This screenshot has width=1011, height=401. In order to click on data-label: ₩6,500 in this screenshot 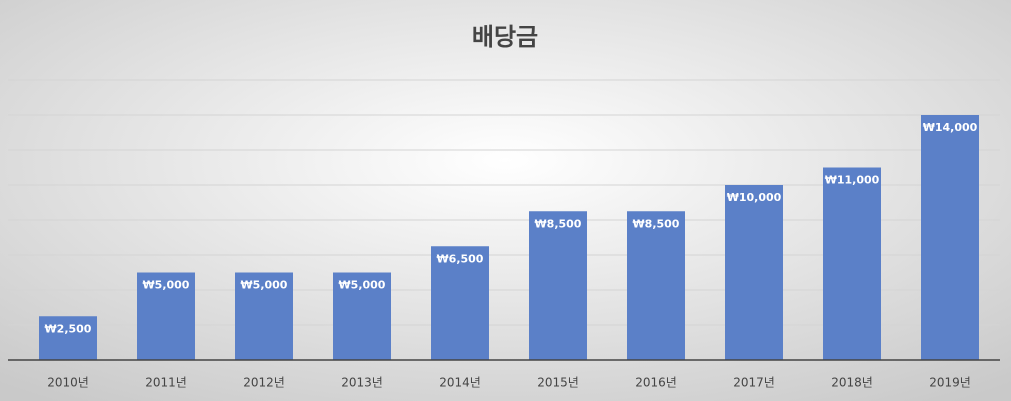, I will do `click(460, 258)`.